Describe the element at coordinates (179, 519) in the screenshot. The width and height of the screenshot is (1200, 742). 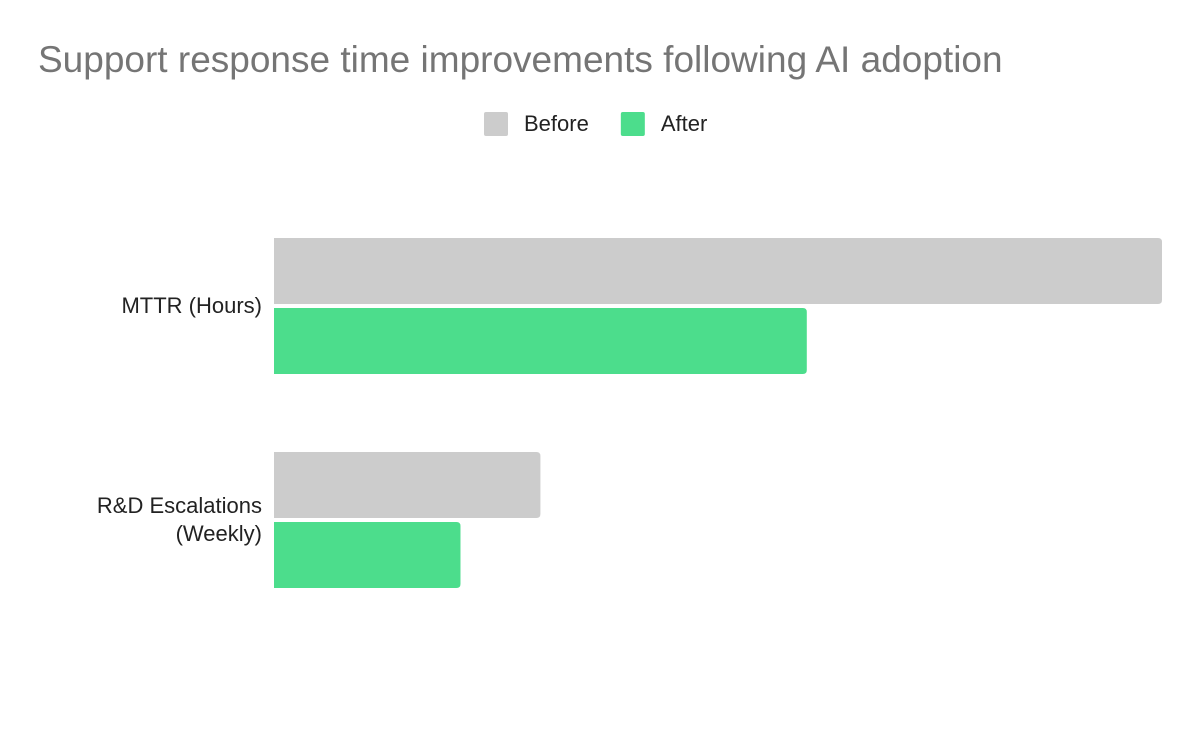
I see `y-tick-label: R&D Escalations (Weekly)` at that location.